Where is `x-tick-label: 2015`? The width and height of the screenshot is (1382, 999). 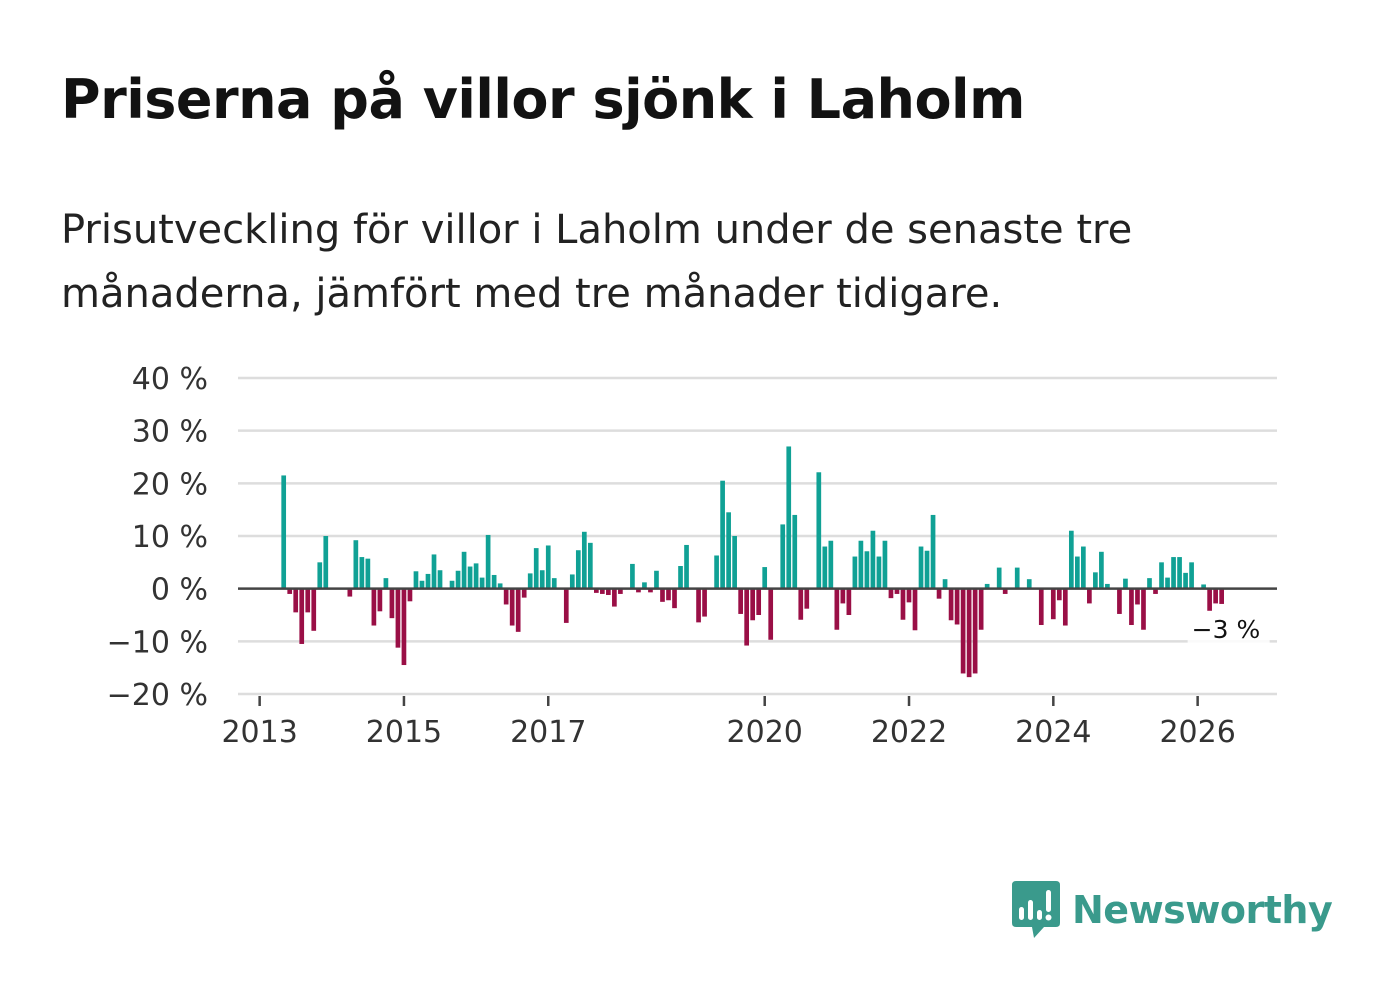 x-tick-label: 2015 is located at coordinates (404, 732).